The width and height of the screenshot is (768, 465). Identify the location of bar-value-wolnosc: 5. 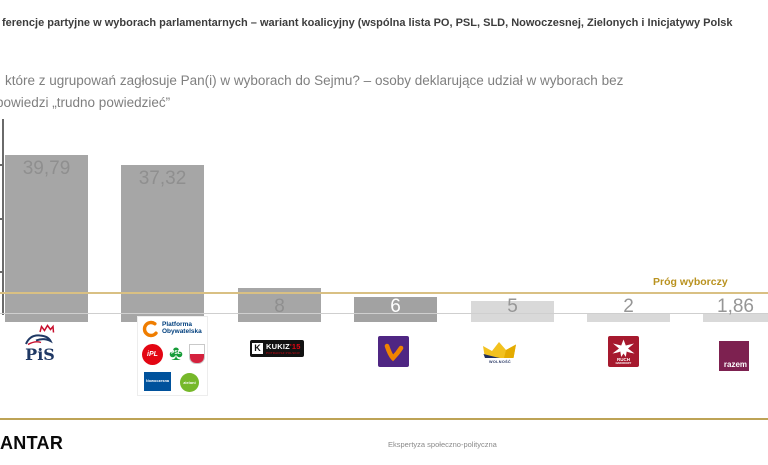
(512, 306).